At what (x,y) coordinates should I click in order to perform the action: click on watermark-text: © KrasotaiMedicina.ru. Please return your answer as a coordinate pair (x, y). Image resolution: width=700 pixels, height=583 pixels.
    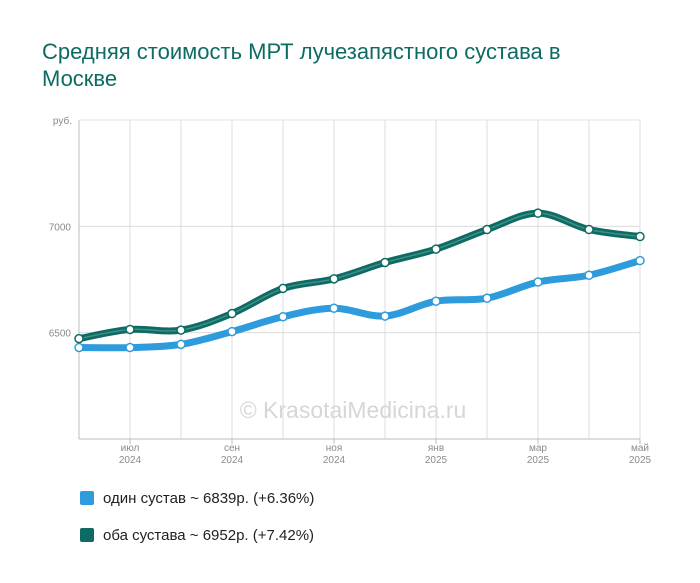
    Looking at the image, I should click on (353, 410).